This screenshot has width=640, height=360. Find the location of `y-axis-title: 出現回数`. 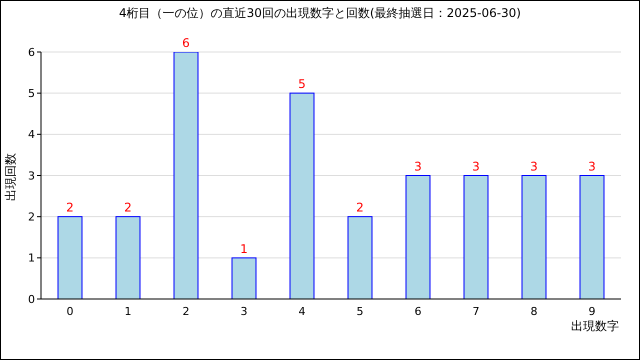

y-axis-title: 出現回数 is located at coordinates (10, 177).